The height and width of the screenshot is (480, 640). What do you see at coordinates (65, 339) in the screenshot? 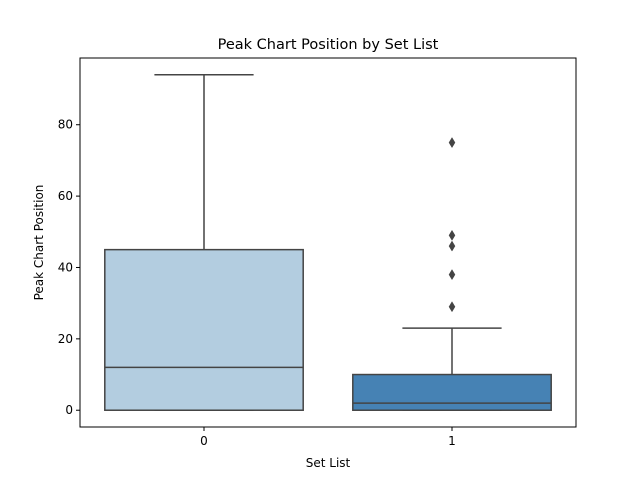
I see `y-tick-label: 20` at bounding box center [65, 339].